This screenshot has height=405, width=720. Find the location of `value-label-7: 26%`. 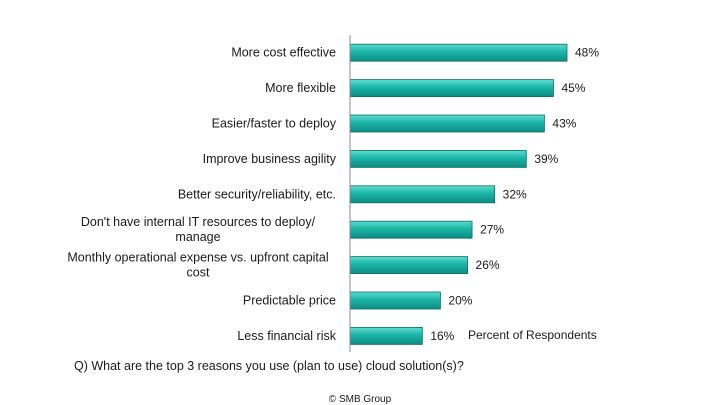

value-label-7: 26% is located at coordinates (488, 265).